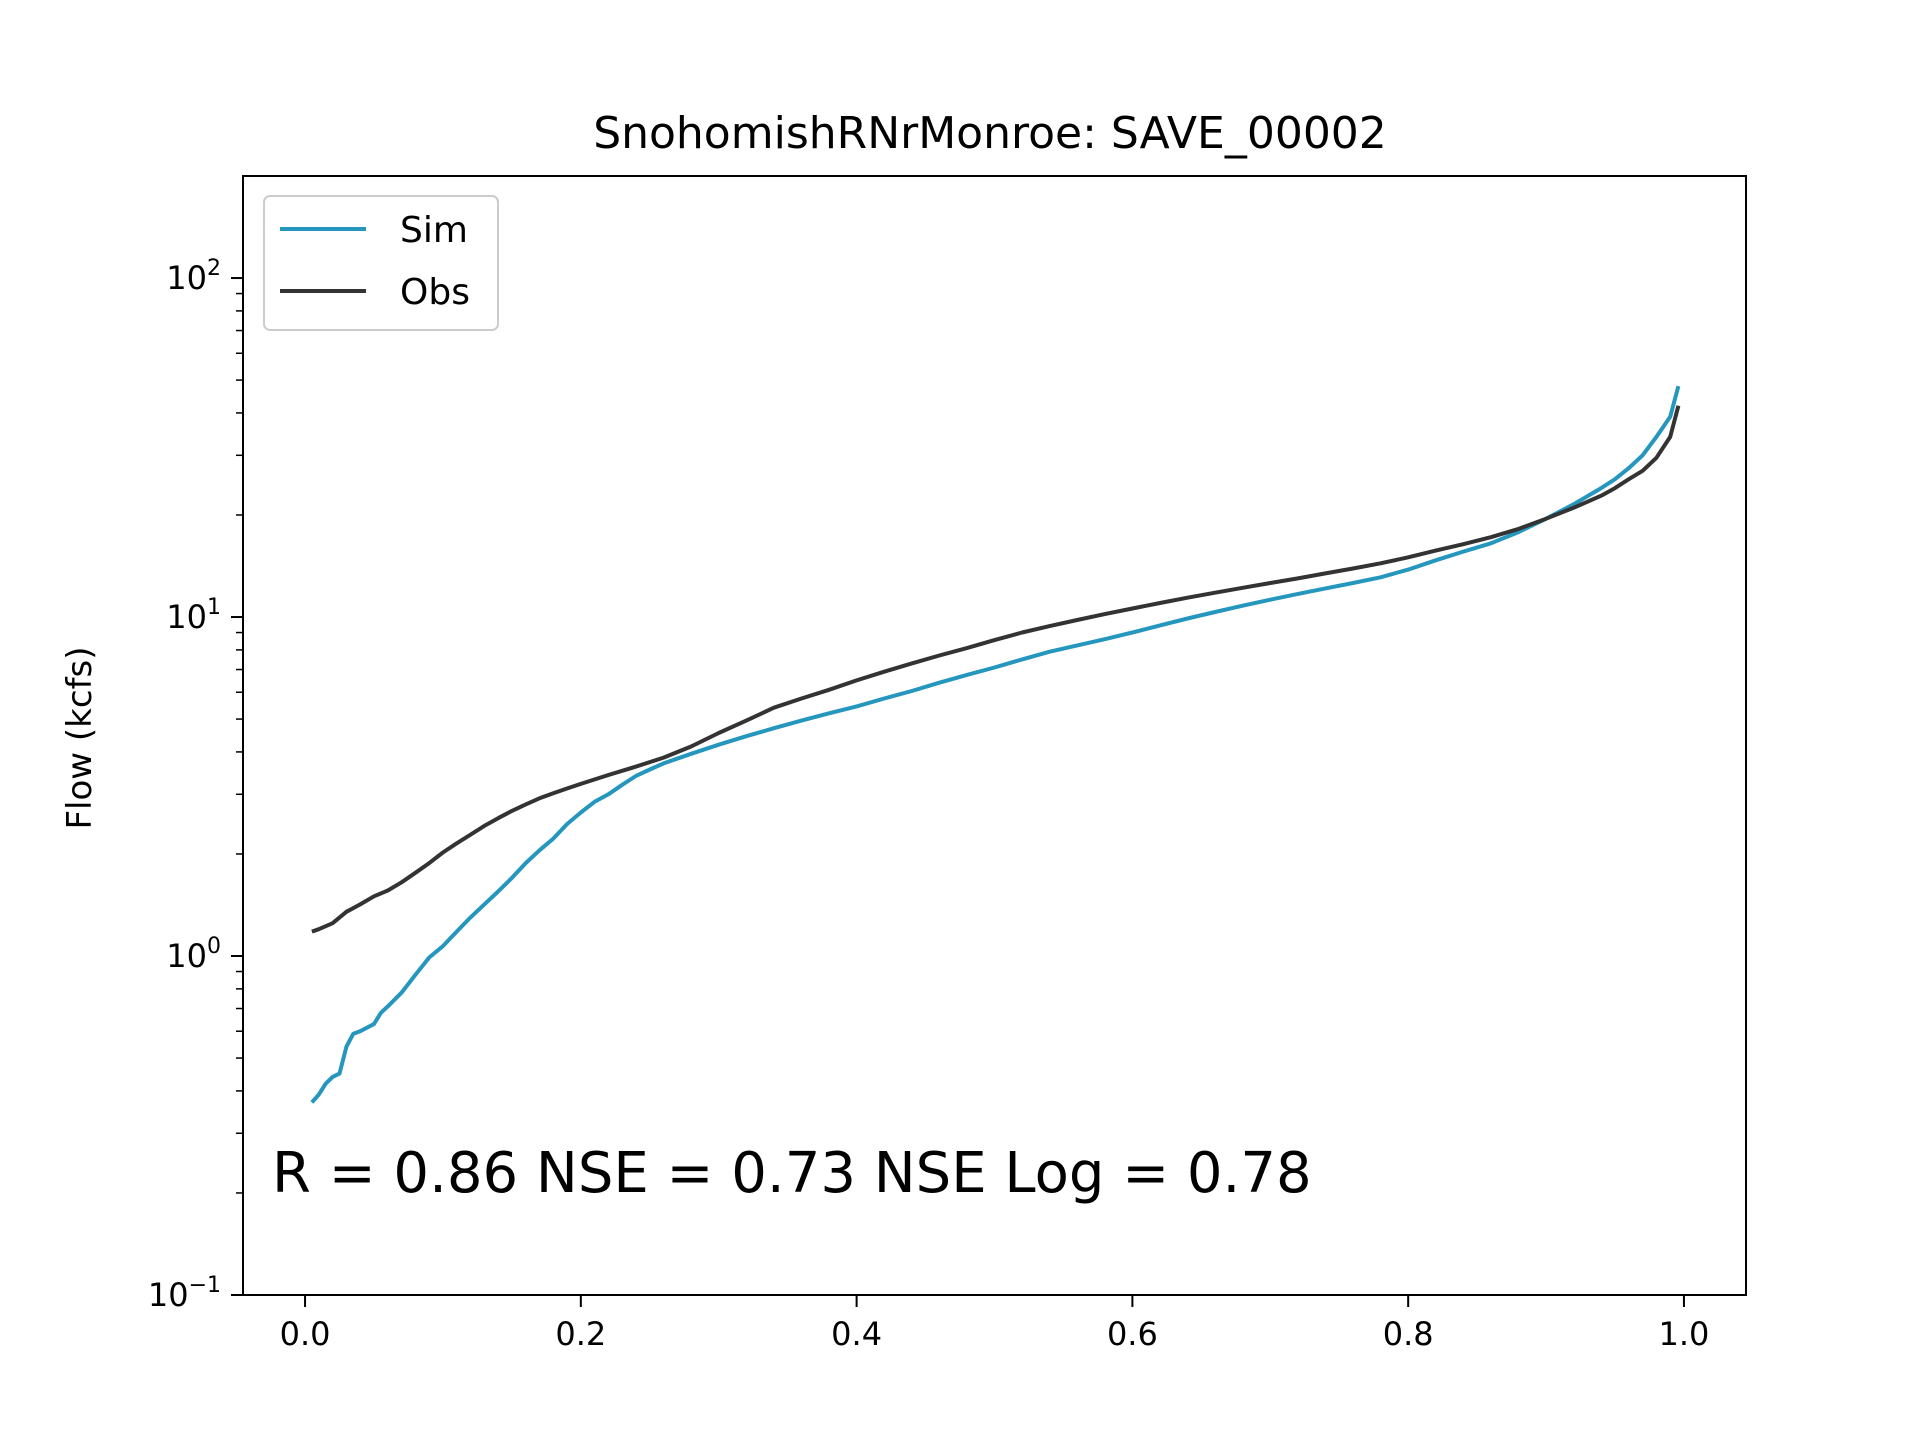 This screenshot has height=1444, width=1920. I want to click on y-tick-label: 10⁰, so click(193, 954).